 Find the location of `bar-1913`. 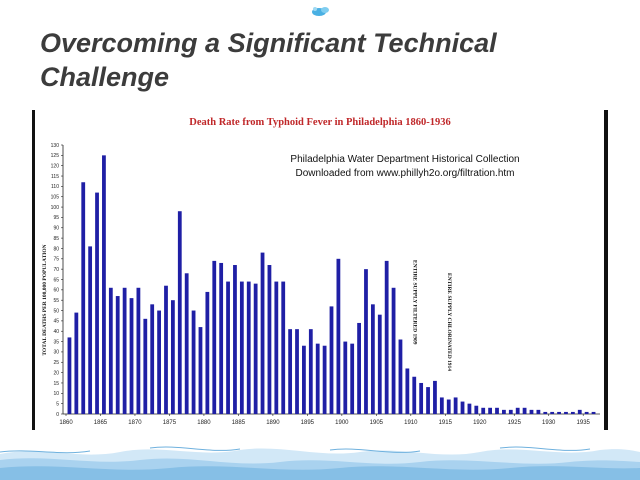

bar-1913 is located at coordinates (435, 397).